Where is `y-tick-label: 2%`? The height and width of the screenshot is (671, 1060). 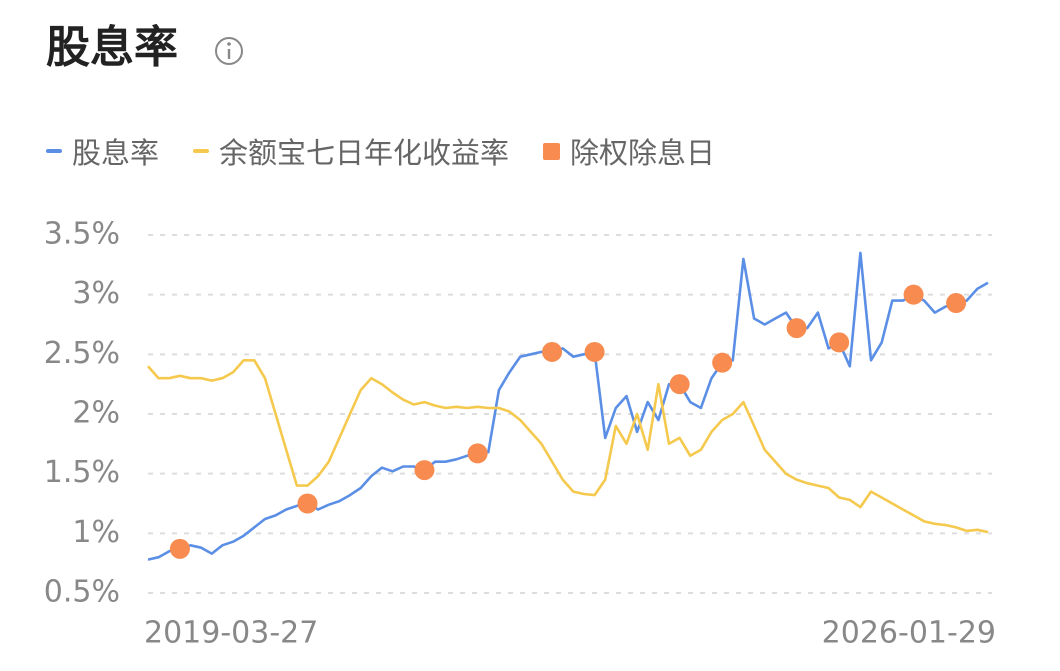 y-tick-label: 2% is located at coordinates (96, 413).